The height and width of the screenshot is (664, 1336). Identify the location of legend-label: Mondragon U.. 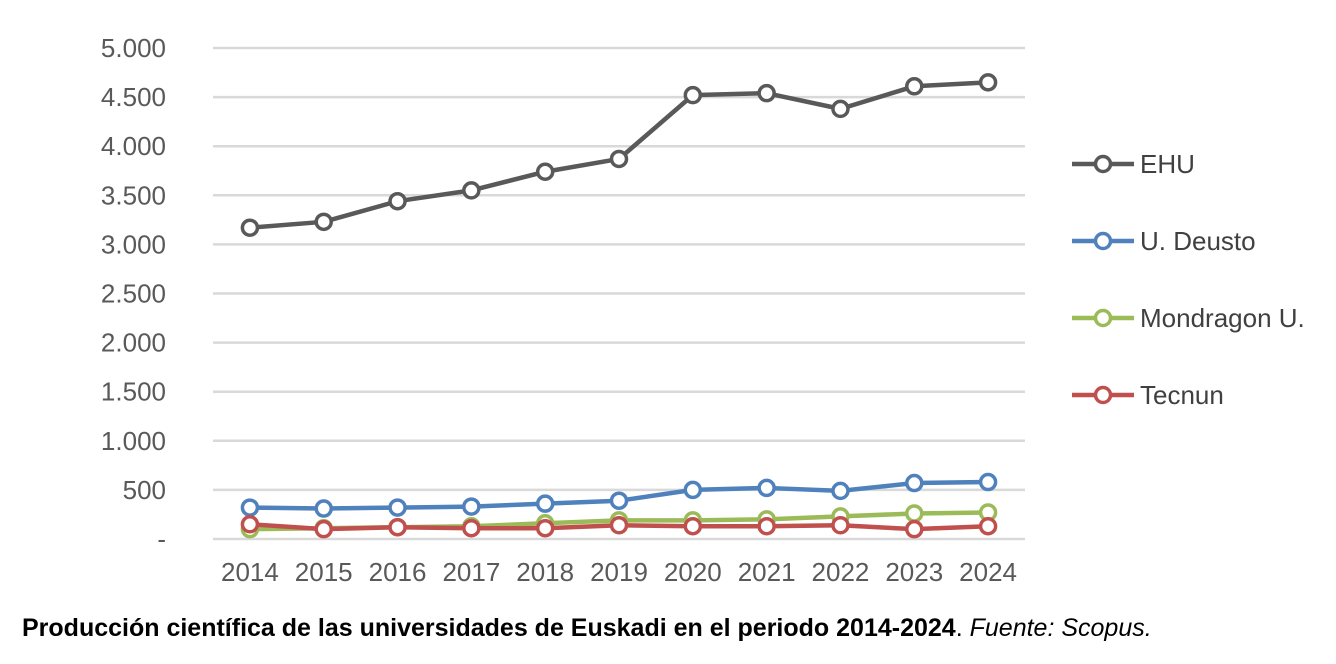
(1222, 318).